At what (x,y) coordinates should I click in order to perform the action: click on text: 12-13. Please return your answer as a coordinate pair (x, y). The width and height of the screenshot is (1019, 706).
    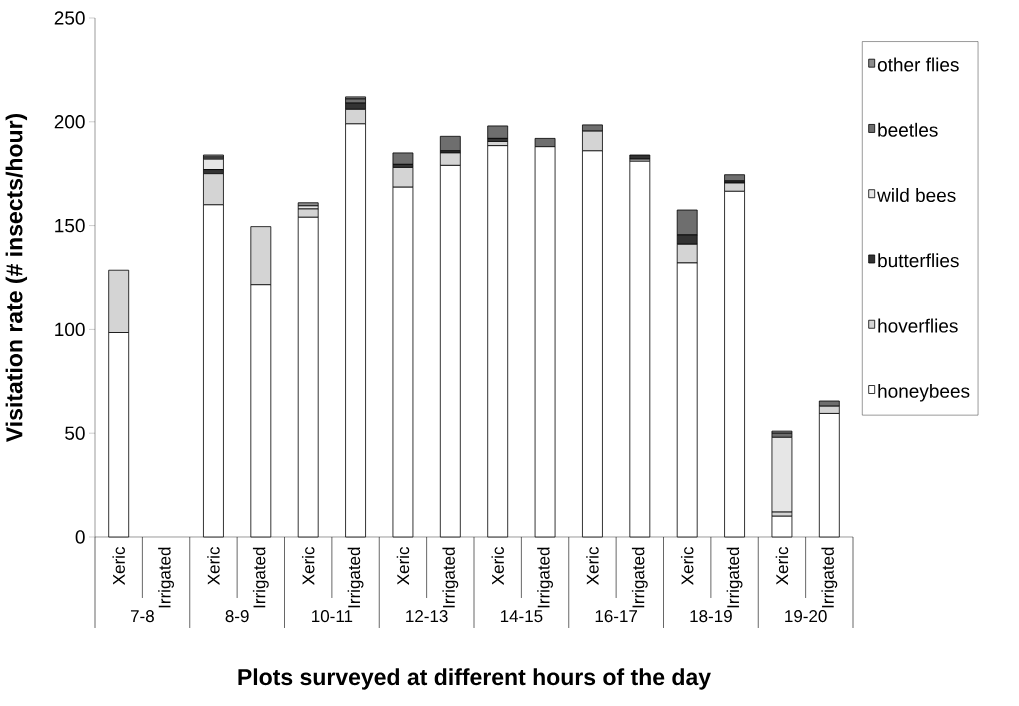
    Looking at the image, I should click on (427, 616).